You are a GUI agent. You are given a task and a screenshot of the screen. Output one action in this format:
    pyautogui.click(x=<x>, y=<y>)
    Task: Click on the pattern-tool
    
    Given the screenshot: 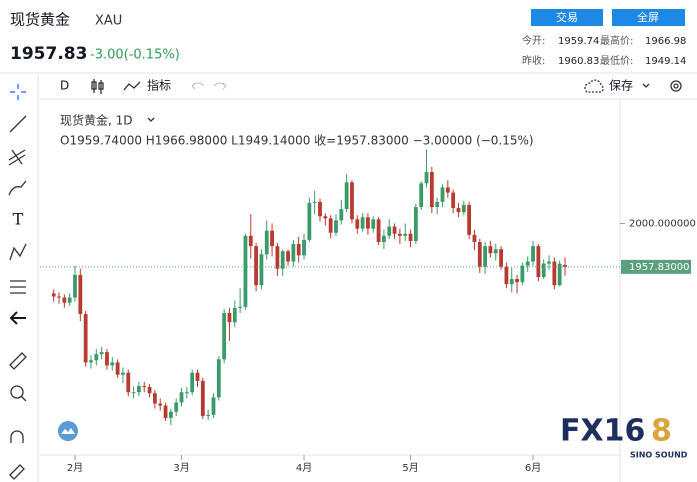 What is the action you would take?
    pyautogui.click(x=18, y=252)
    